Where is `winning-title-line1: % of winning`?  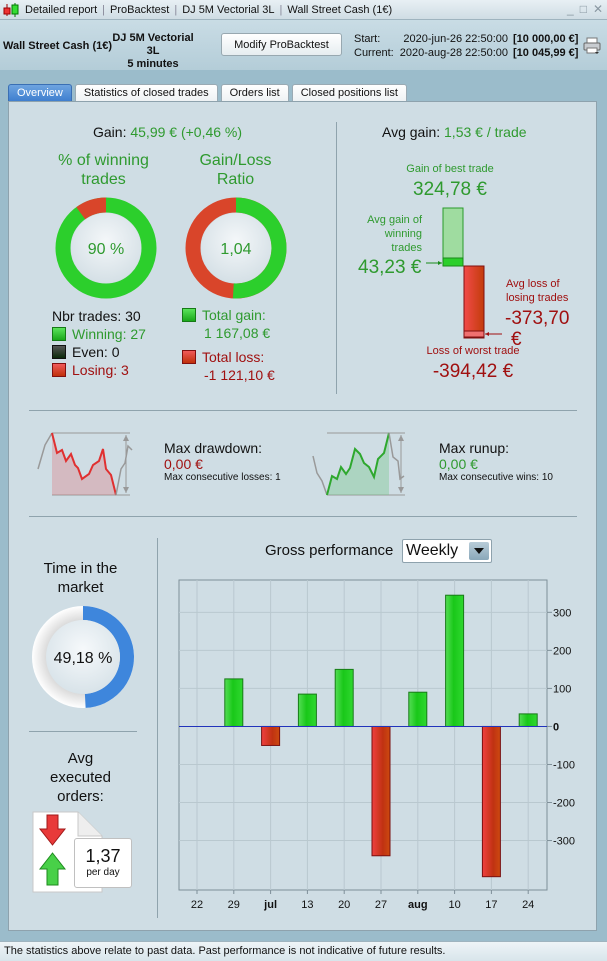 winning-title-line1: % of winning is located at coordinates (103, 160).